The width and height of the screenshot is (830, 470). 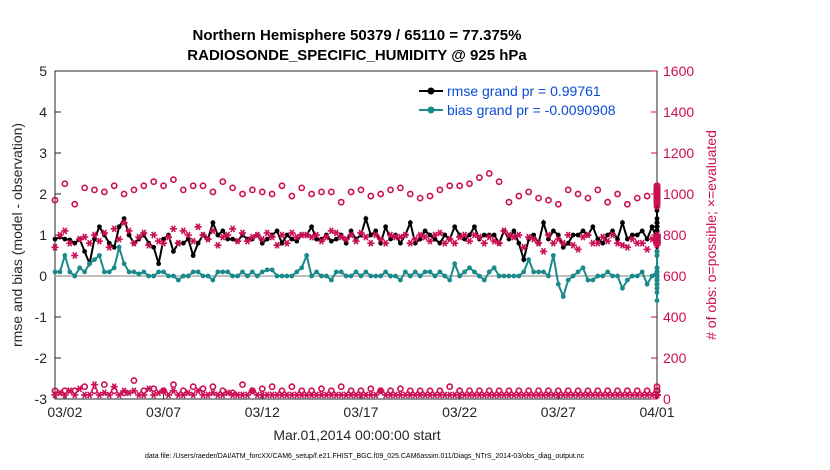 I want to click on y-right-tick-label: 200, so click(x=675, y=358).